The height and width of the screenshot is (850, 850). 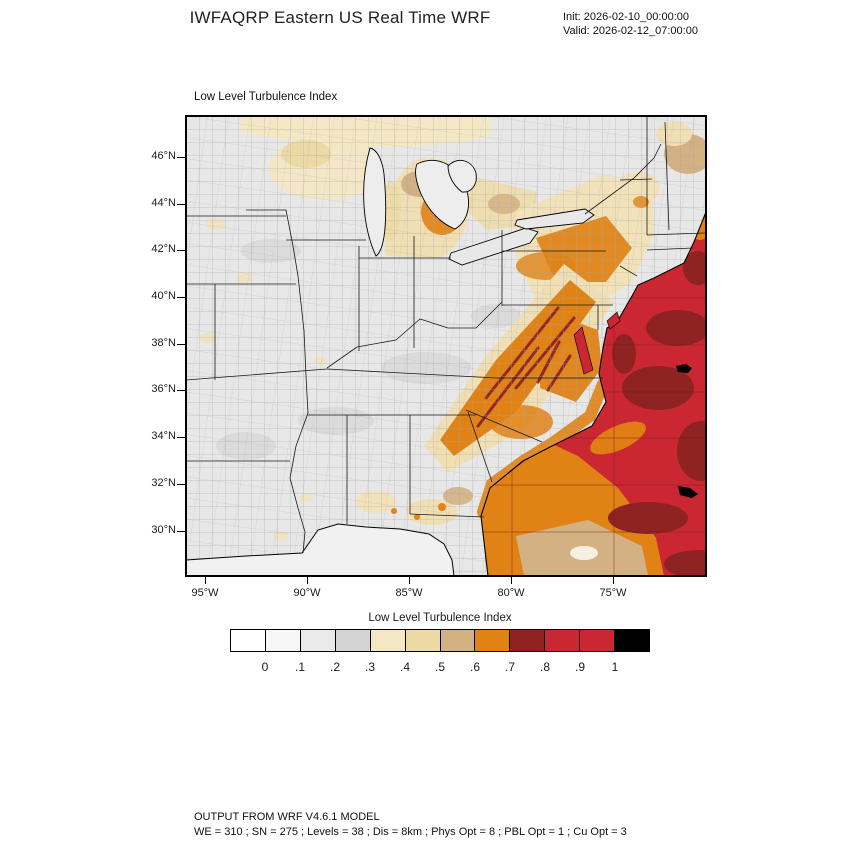 I want to click on lat-tick-label: 46°N, so click(x=163, y=156).